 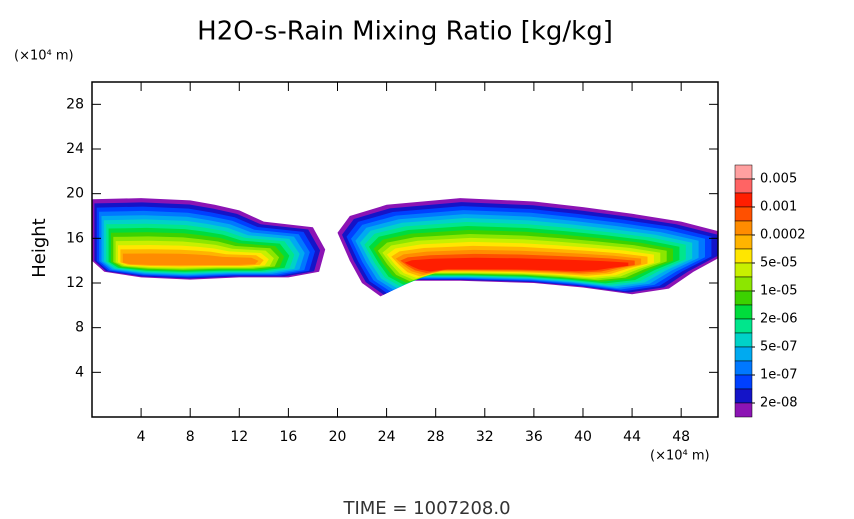 What do you see at coordinates (190, 437) in the screenshot?
I see `x-tick-label: 8` at bounding box center [190, 437].